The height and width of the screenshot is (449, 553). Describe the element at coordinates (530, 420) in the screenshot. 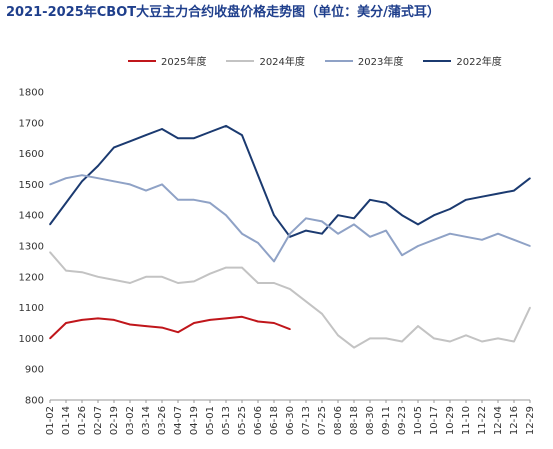

I see `x-tick-label: 12-29` at that location.